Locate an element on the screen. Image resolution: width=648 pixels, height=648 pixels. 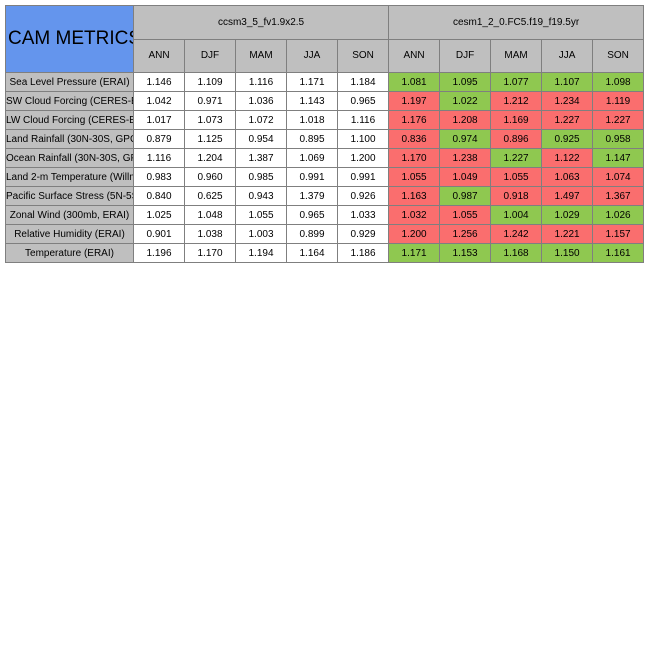
value-cell: 0.918 is located at coordinates (516, 196).